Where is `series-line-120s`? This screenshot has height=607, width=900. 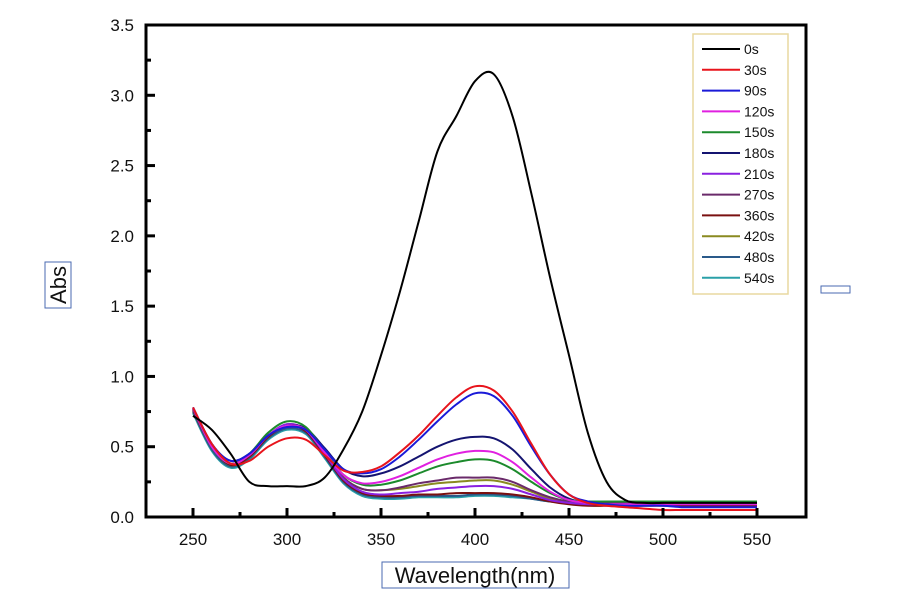
series-line-120s is located at coordinates (474, 456).